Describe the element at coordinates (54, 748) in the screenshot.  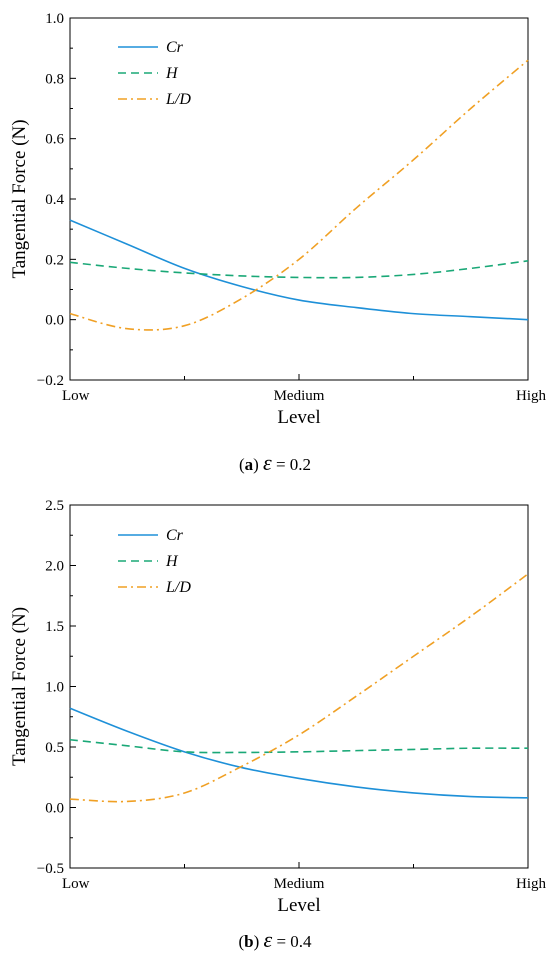
I see `y-tick-label: 0.5` at that location.